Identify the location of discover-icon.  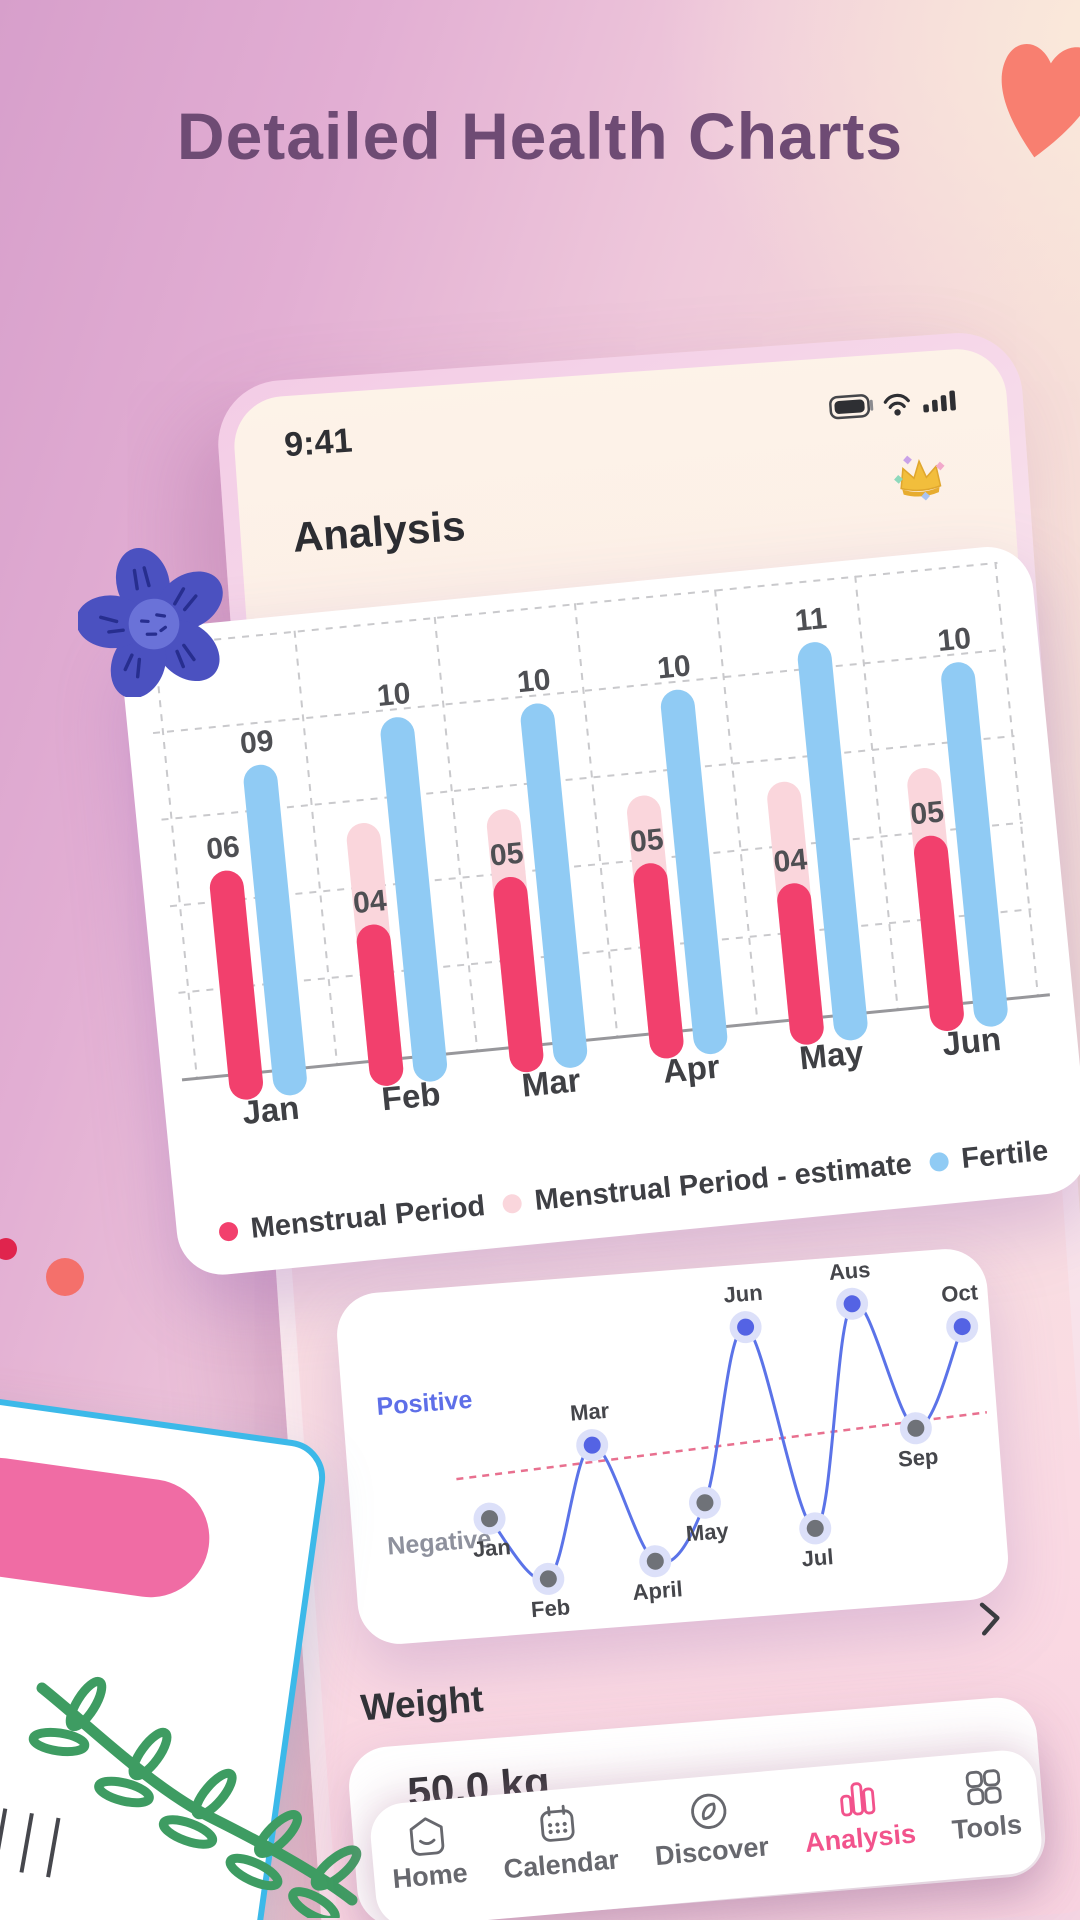
(708, 1811).